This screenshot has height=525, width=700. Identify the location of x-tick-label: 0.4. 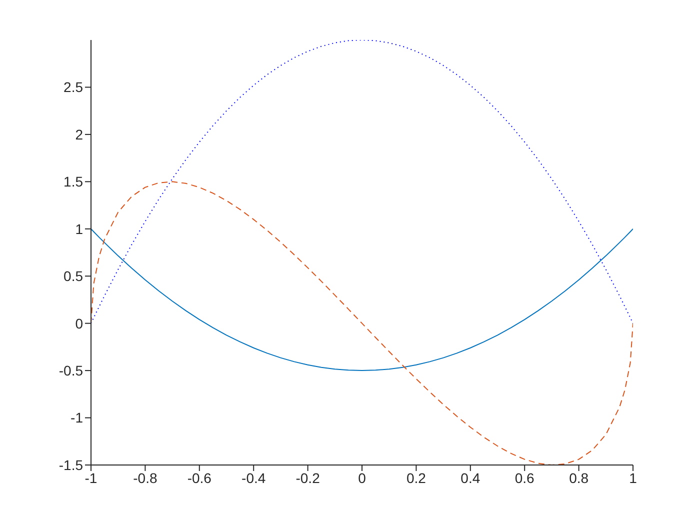
(470, 478).